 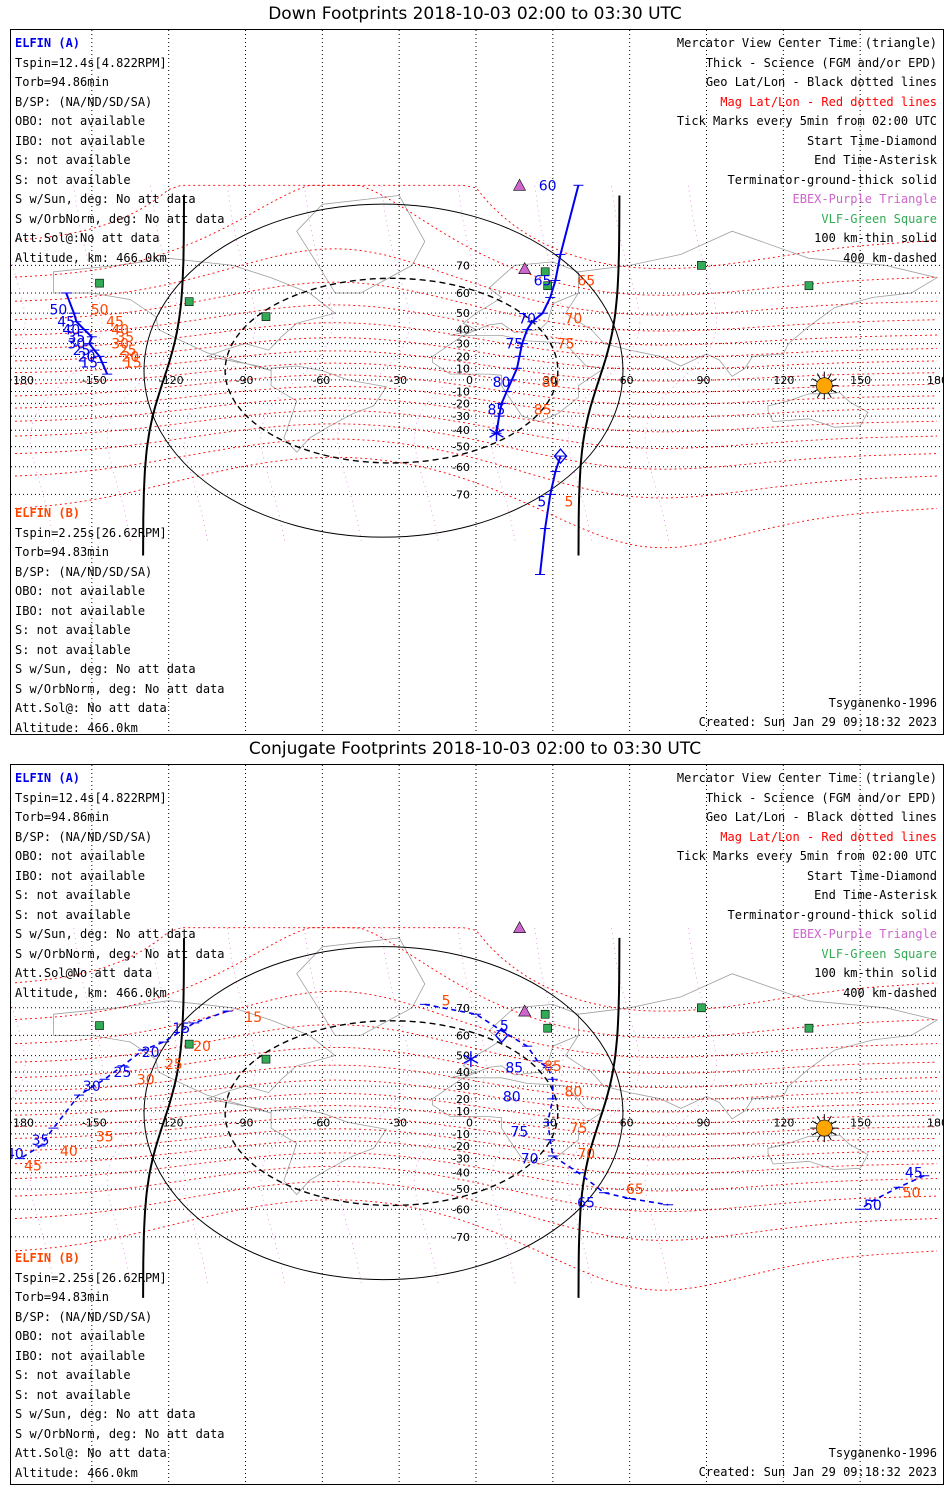 What do you see at coordinates (80, 856) in the screenshot?
I see `info-line: OBO: not available` at bounding box center [80, 856].